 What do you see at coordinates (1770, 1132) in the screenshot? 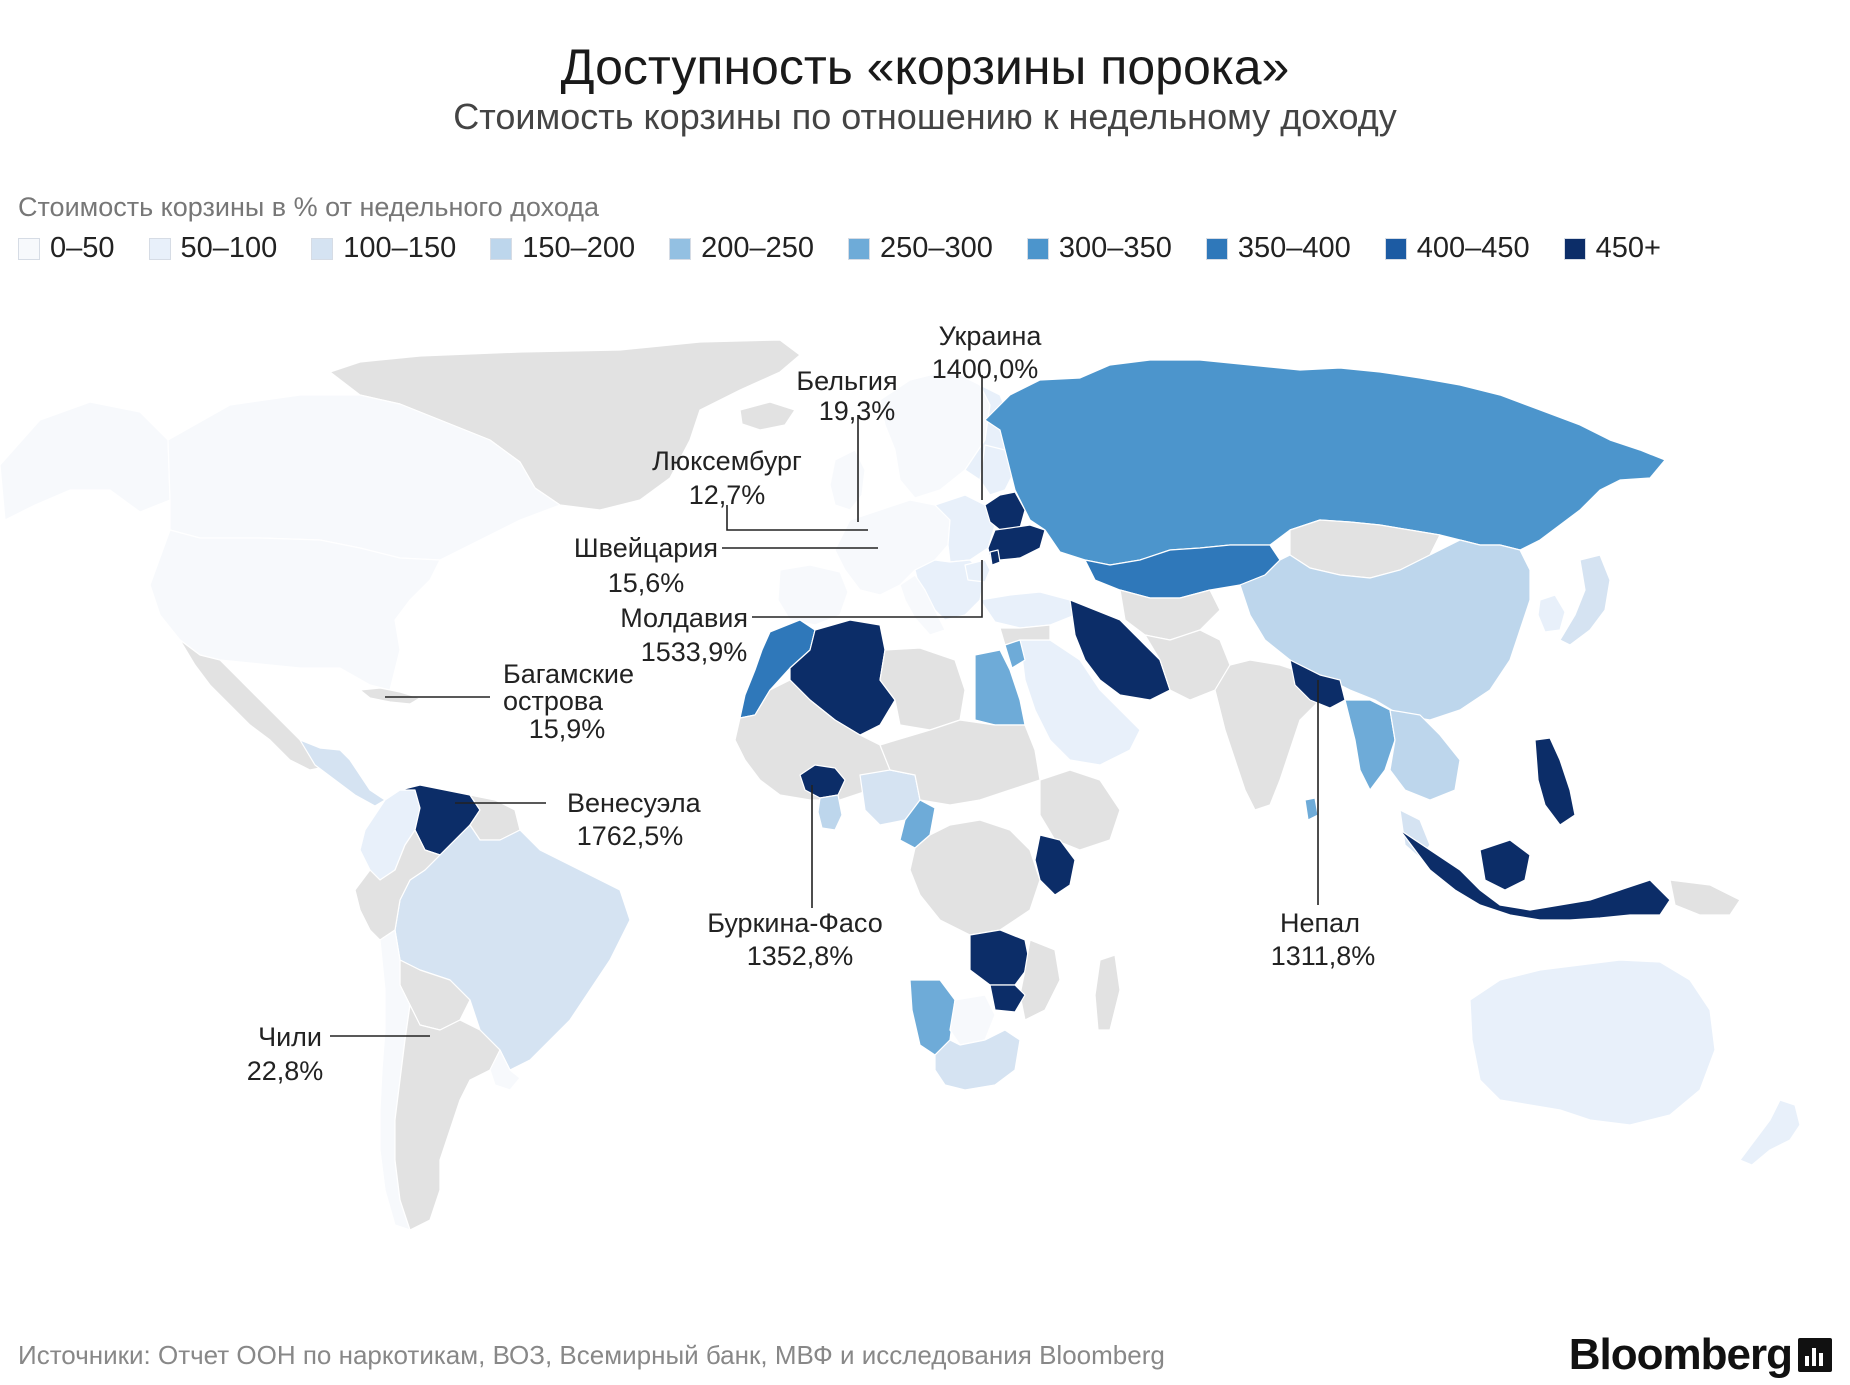
I see `region-new-zealand` at bounding box center [1770, 1132].